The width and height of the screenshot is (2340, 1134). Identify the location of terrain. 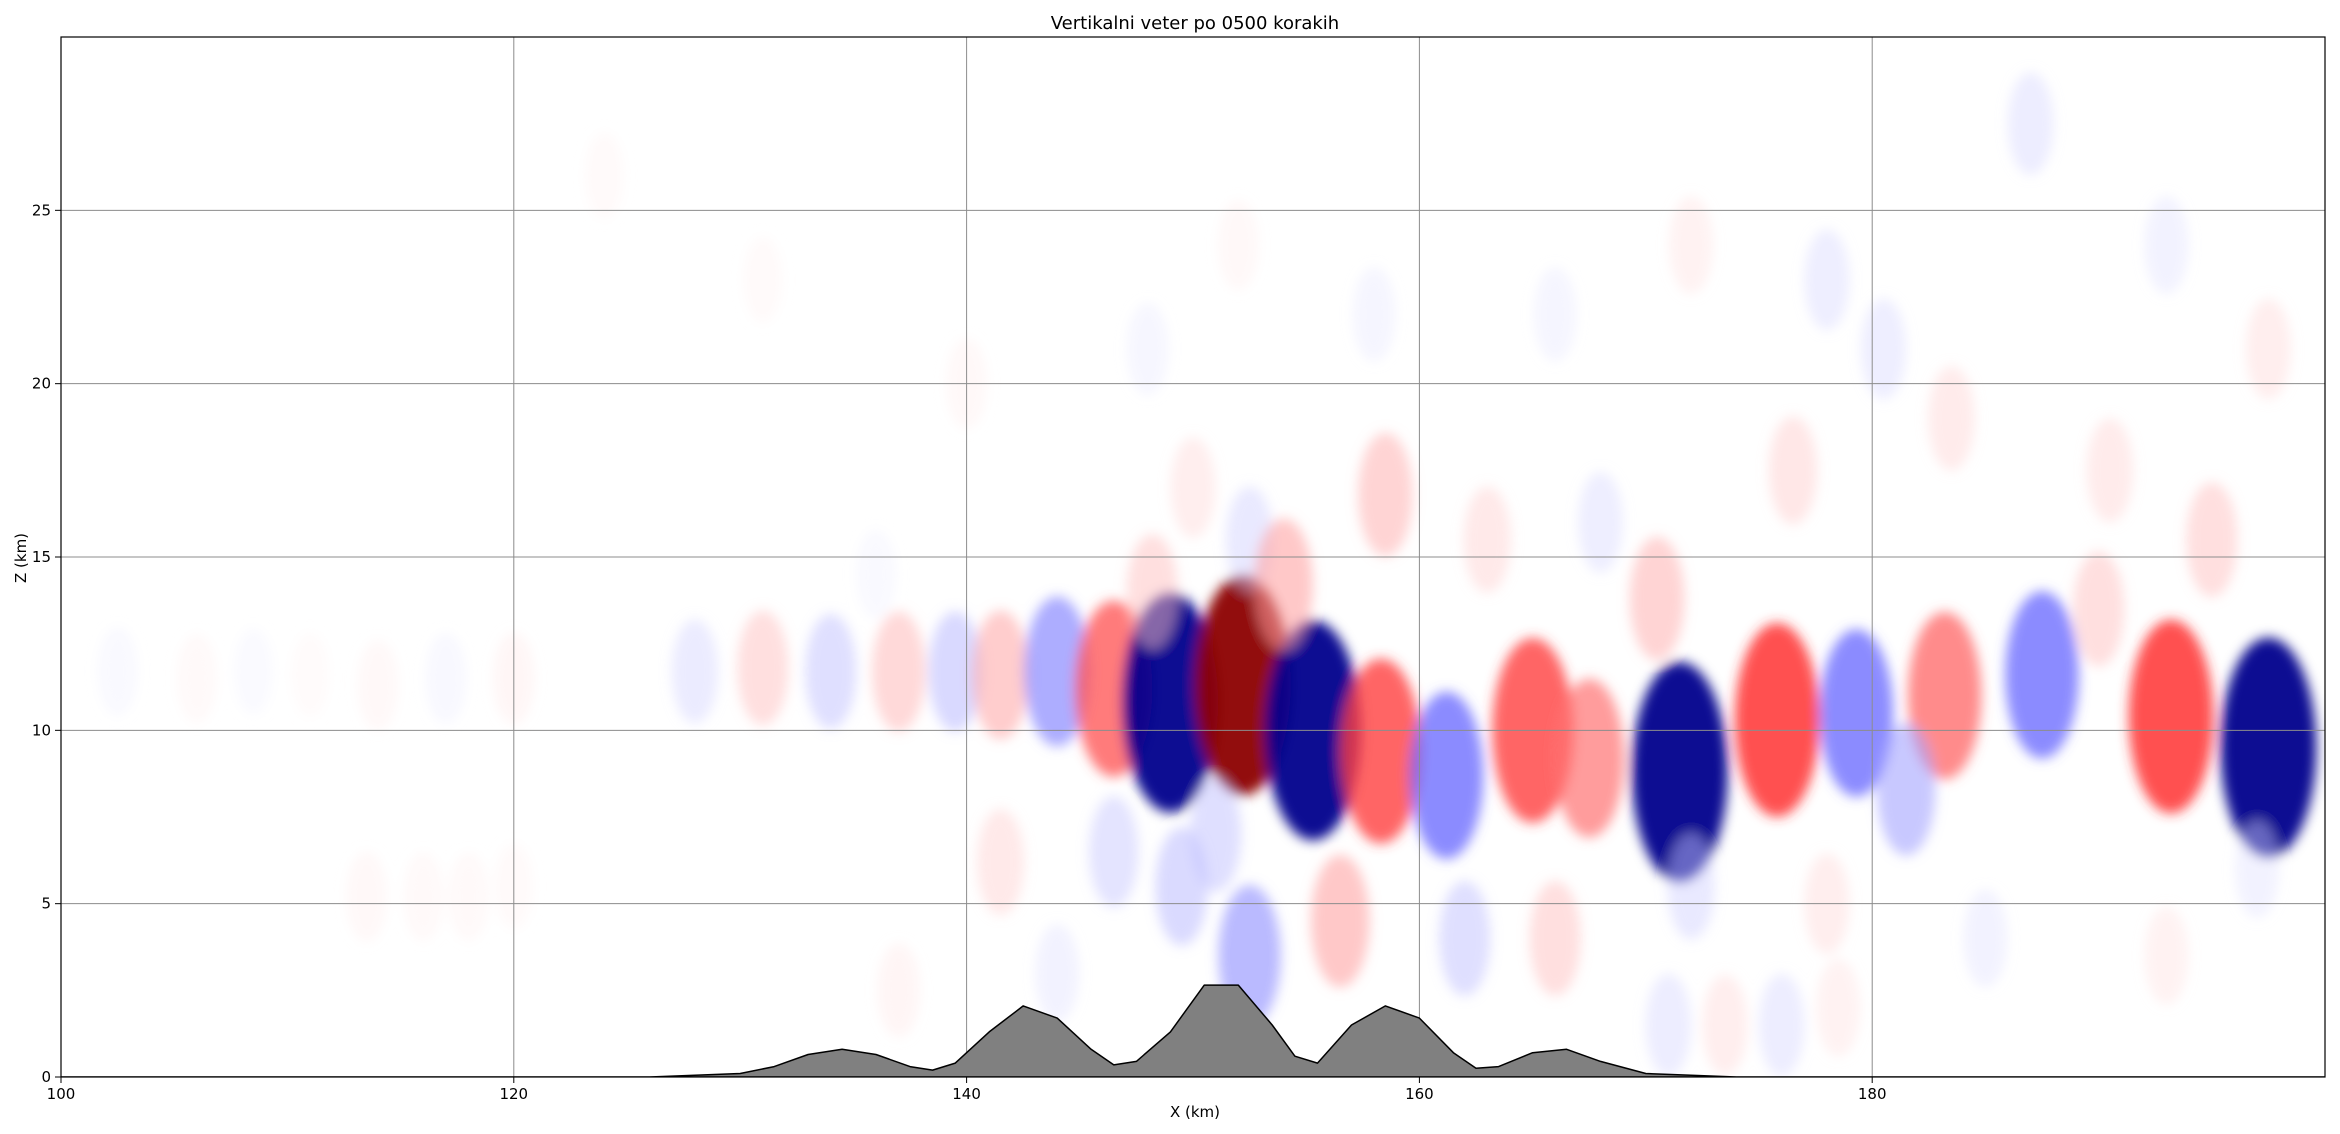
(1193, 1030).